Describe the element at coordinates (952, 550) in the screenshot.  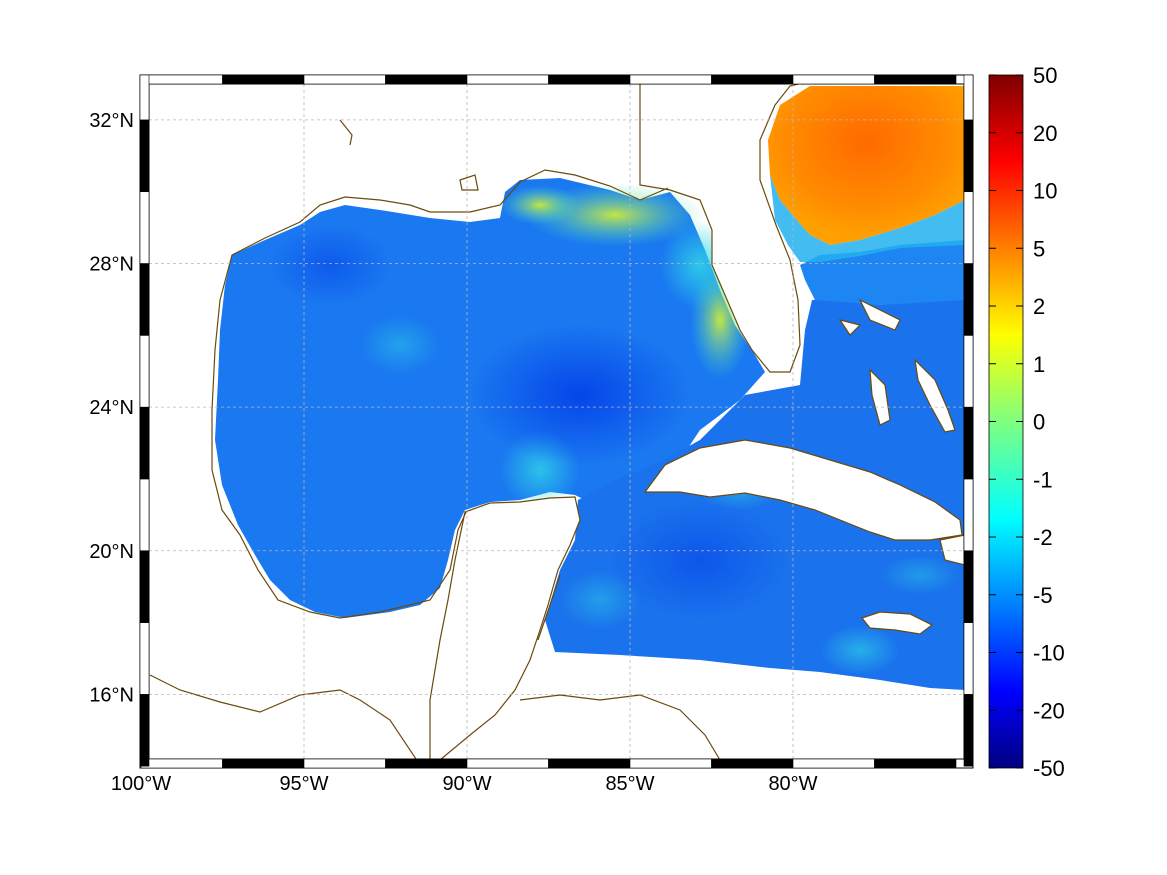
I see `hispaniola-land` at that location.